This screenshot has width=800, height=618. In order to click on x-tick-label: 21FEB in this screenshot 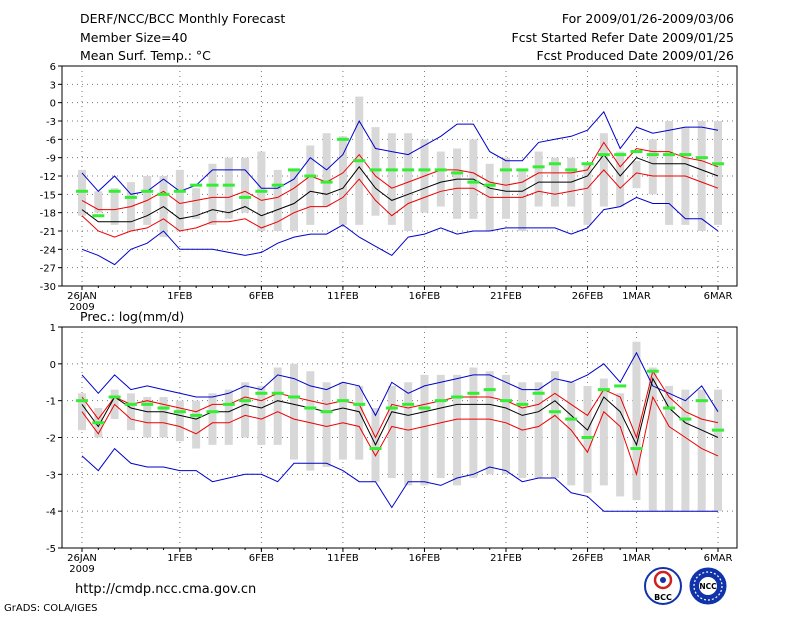, I will do `click(506, 558)`.